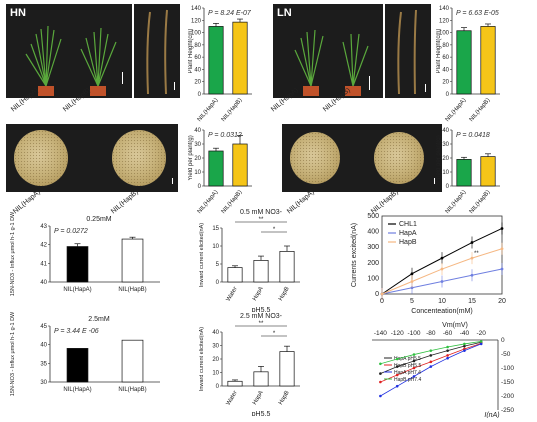 Image resolution: width=537 pixels, height=422 pixels. I want to click on plot-frame, so click(442, 255).